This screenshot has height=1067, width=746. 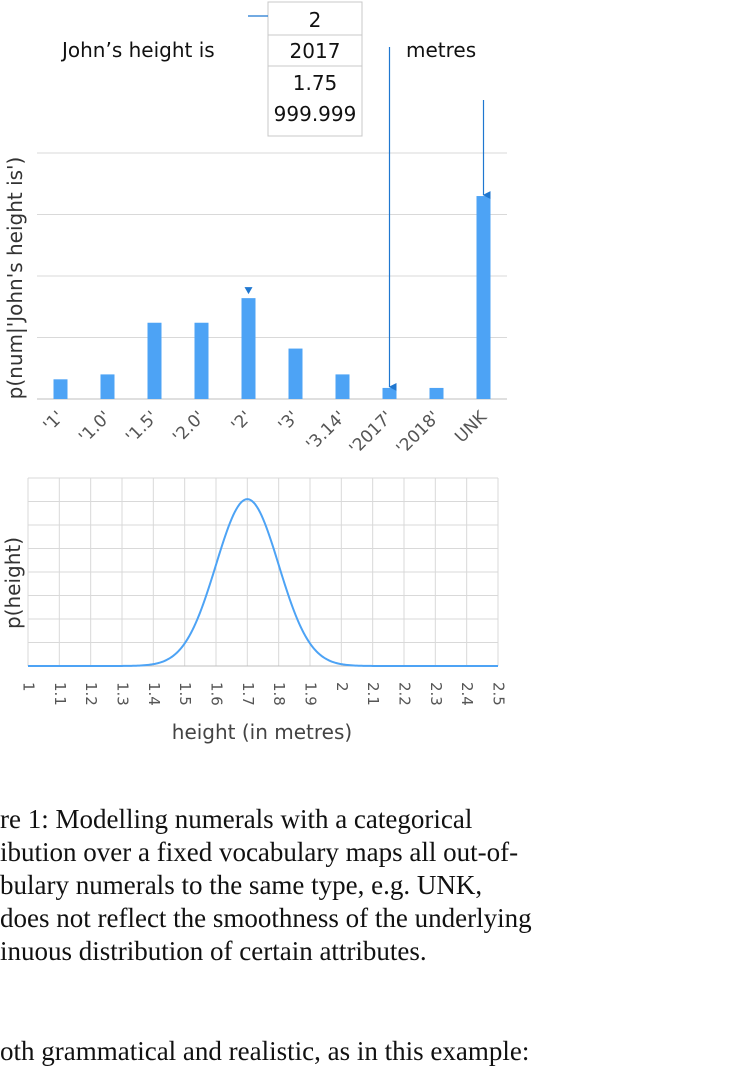 What do you see at coordinates (91, 694) in the screenshot?
I see `density-tick-label: 1.2` at bounding box center [91, 694].